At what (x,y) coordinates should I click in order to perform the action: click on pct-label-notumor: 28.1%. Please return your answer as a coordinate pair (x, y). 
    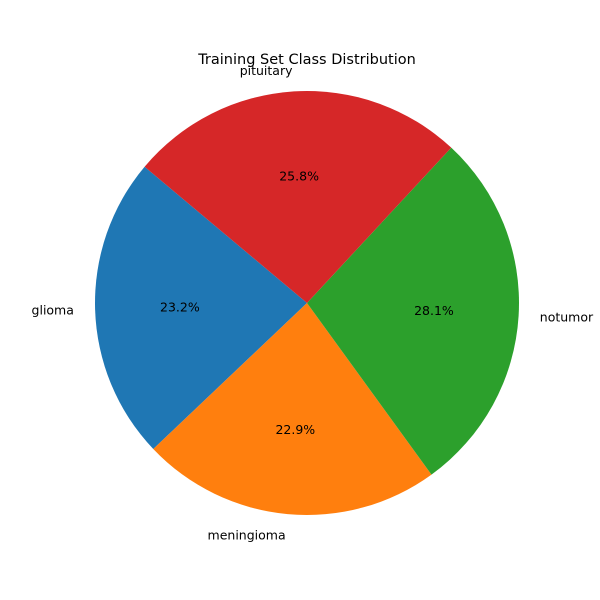
    Looking at the image, I should click on (434, 310).